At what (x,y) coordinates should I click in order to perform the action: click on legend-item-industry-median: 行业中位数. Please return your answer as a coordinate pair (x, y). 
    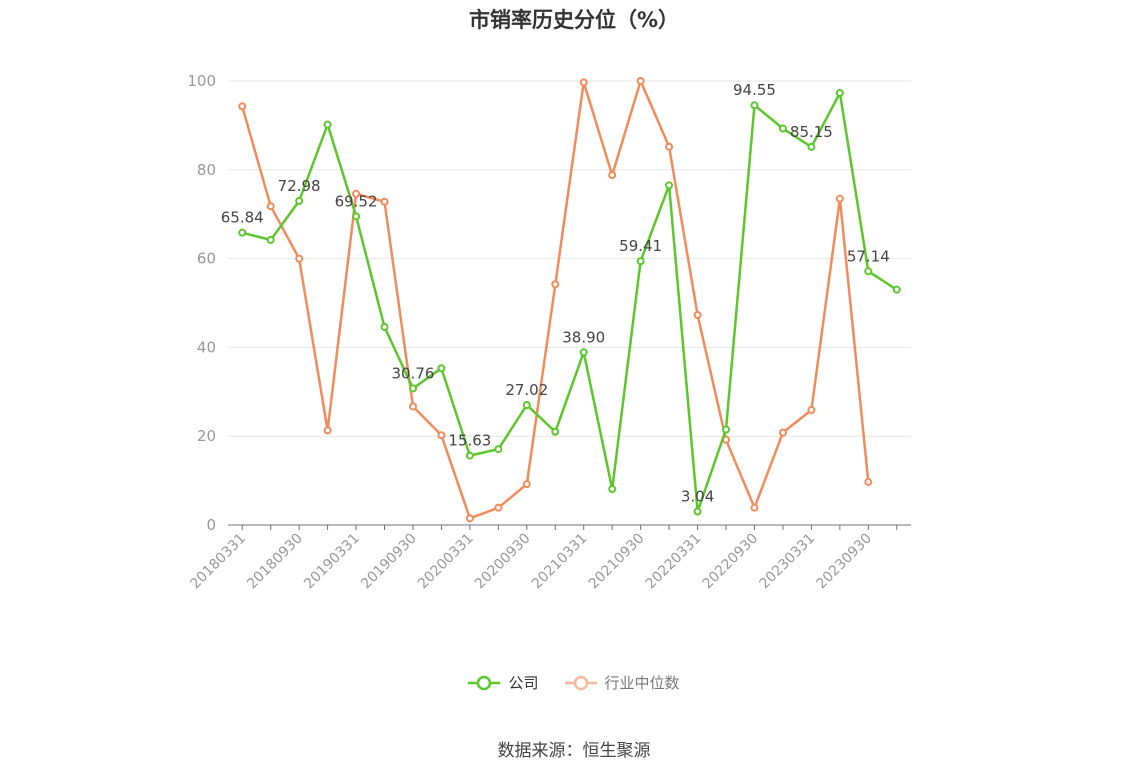
    Looking at the image, I should click on (622, 682).